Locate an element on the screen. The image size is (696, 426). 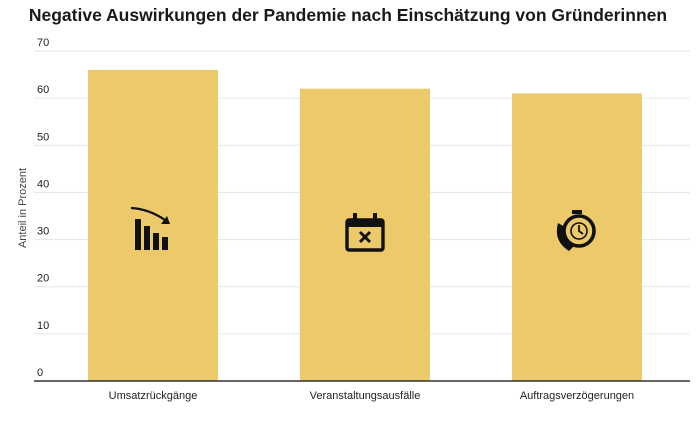
calendar-cancel-icon is located at coordinates (365, 232).